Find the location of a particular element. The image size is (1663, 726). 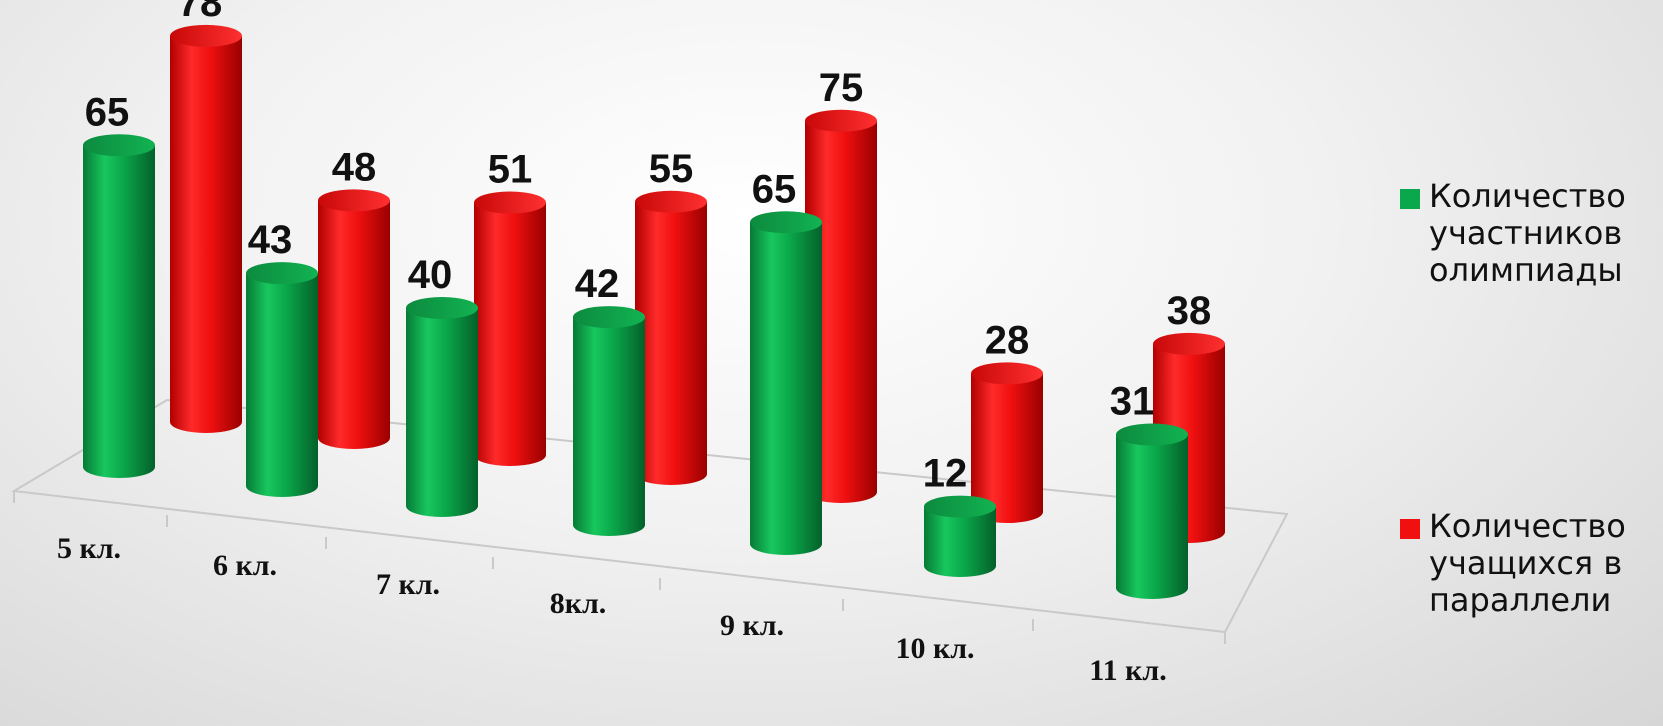

legend-item-students: Количество учащихся в параллели is located at coordinates (1529, 568).